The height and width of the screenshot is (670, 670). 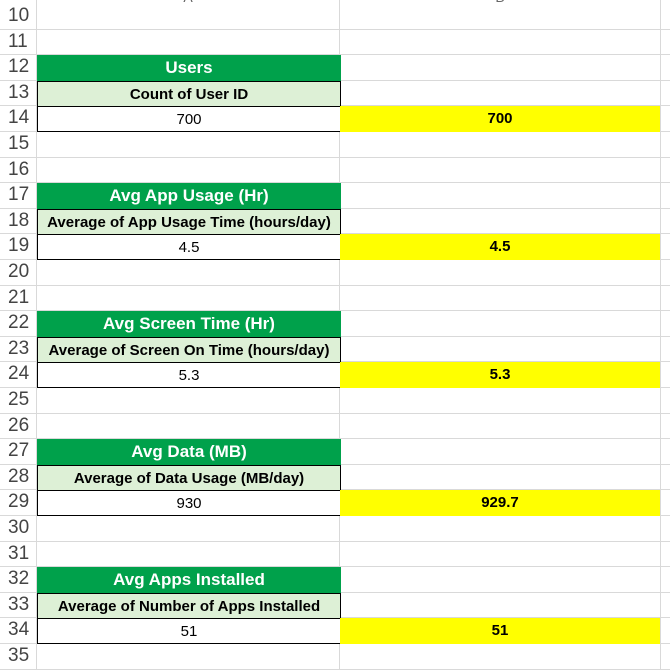 I want to click on section-title-cell: Avg App Usage (Hr), so click(x=189, y=196).